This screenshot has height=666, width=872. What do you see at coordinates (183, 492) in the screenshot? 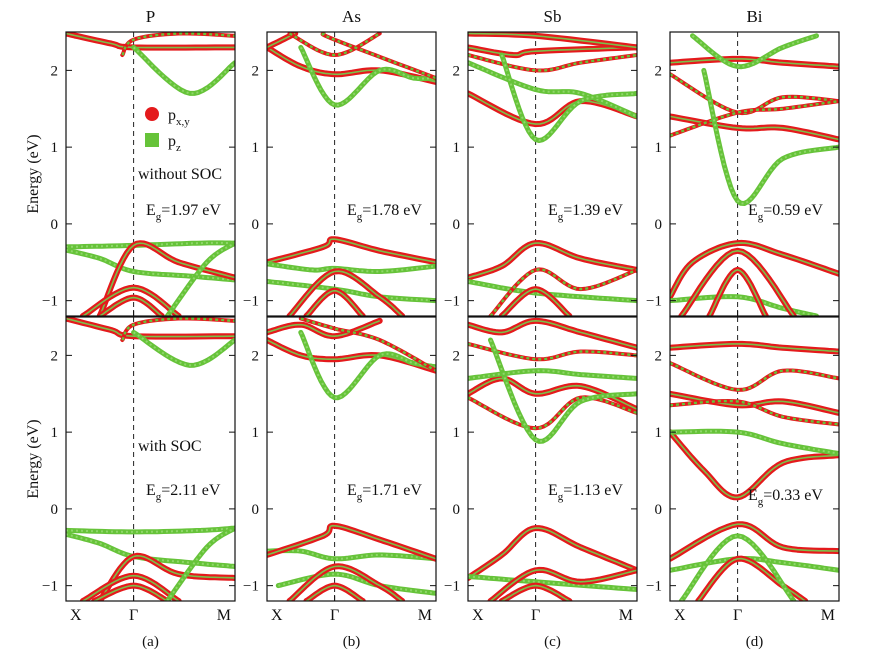
I see `gap-label: Eg=2.11 eV` at bounding box center [183, 492].